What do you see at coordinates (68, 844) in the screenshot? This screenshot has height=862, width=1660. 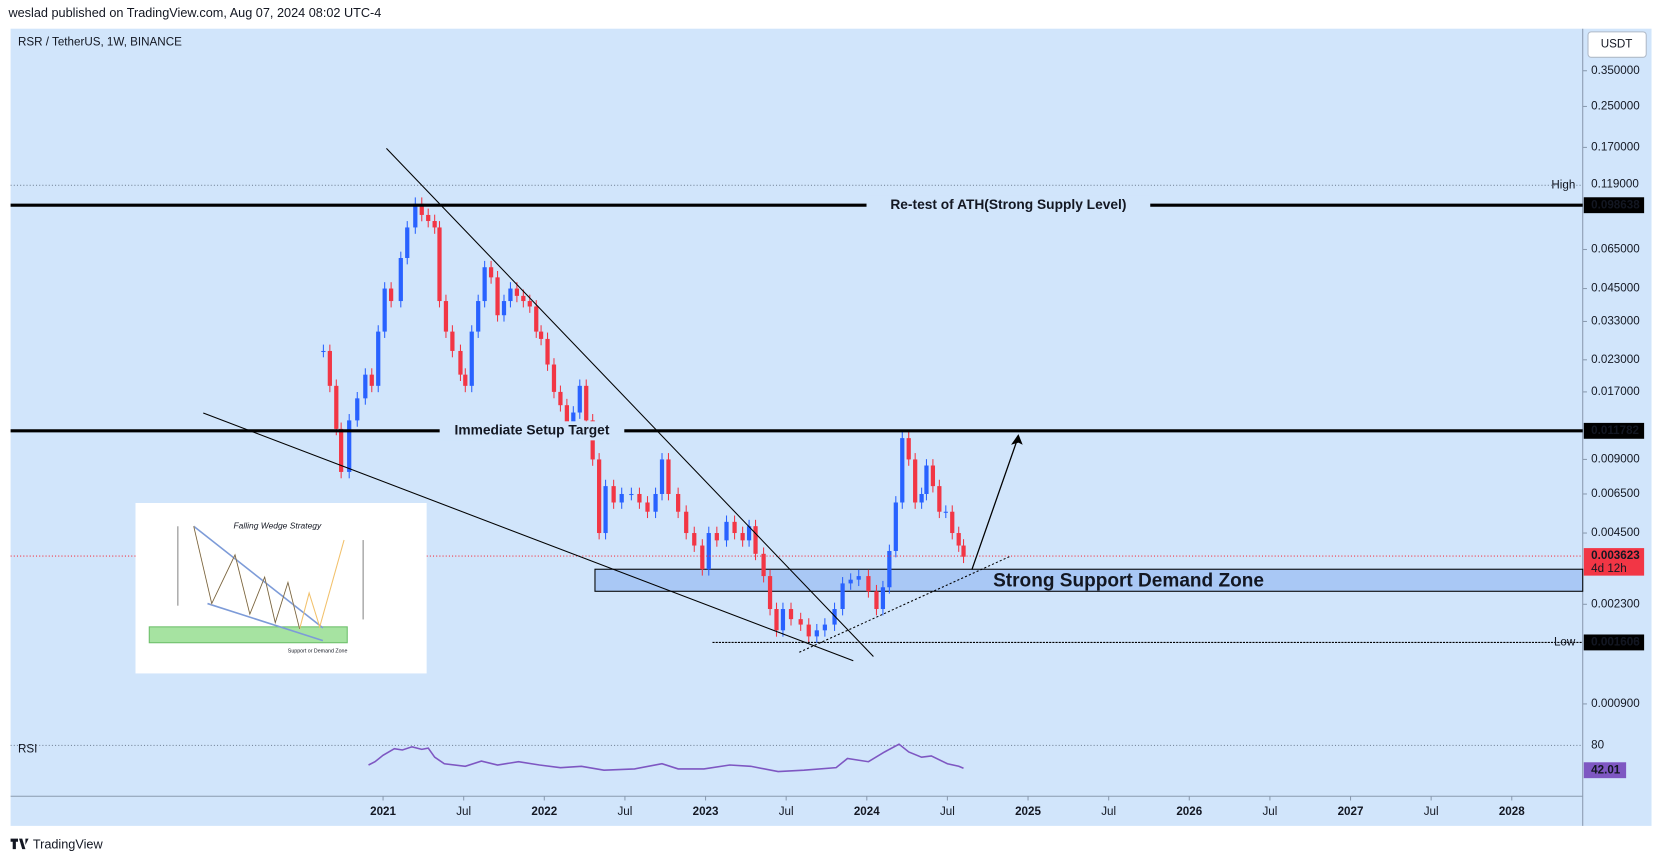 I see `footer-brand: TradingView` at bounding box center [68, 844].